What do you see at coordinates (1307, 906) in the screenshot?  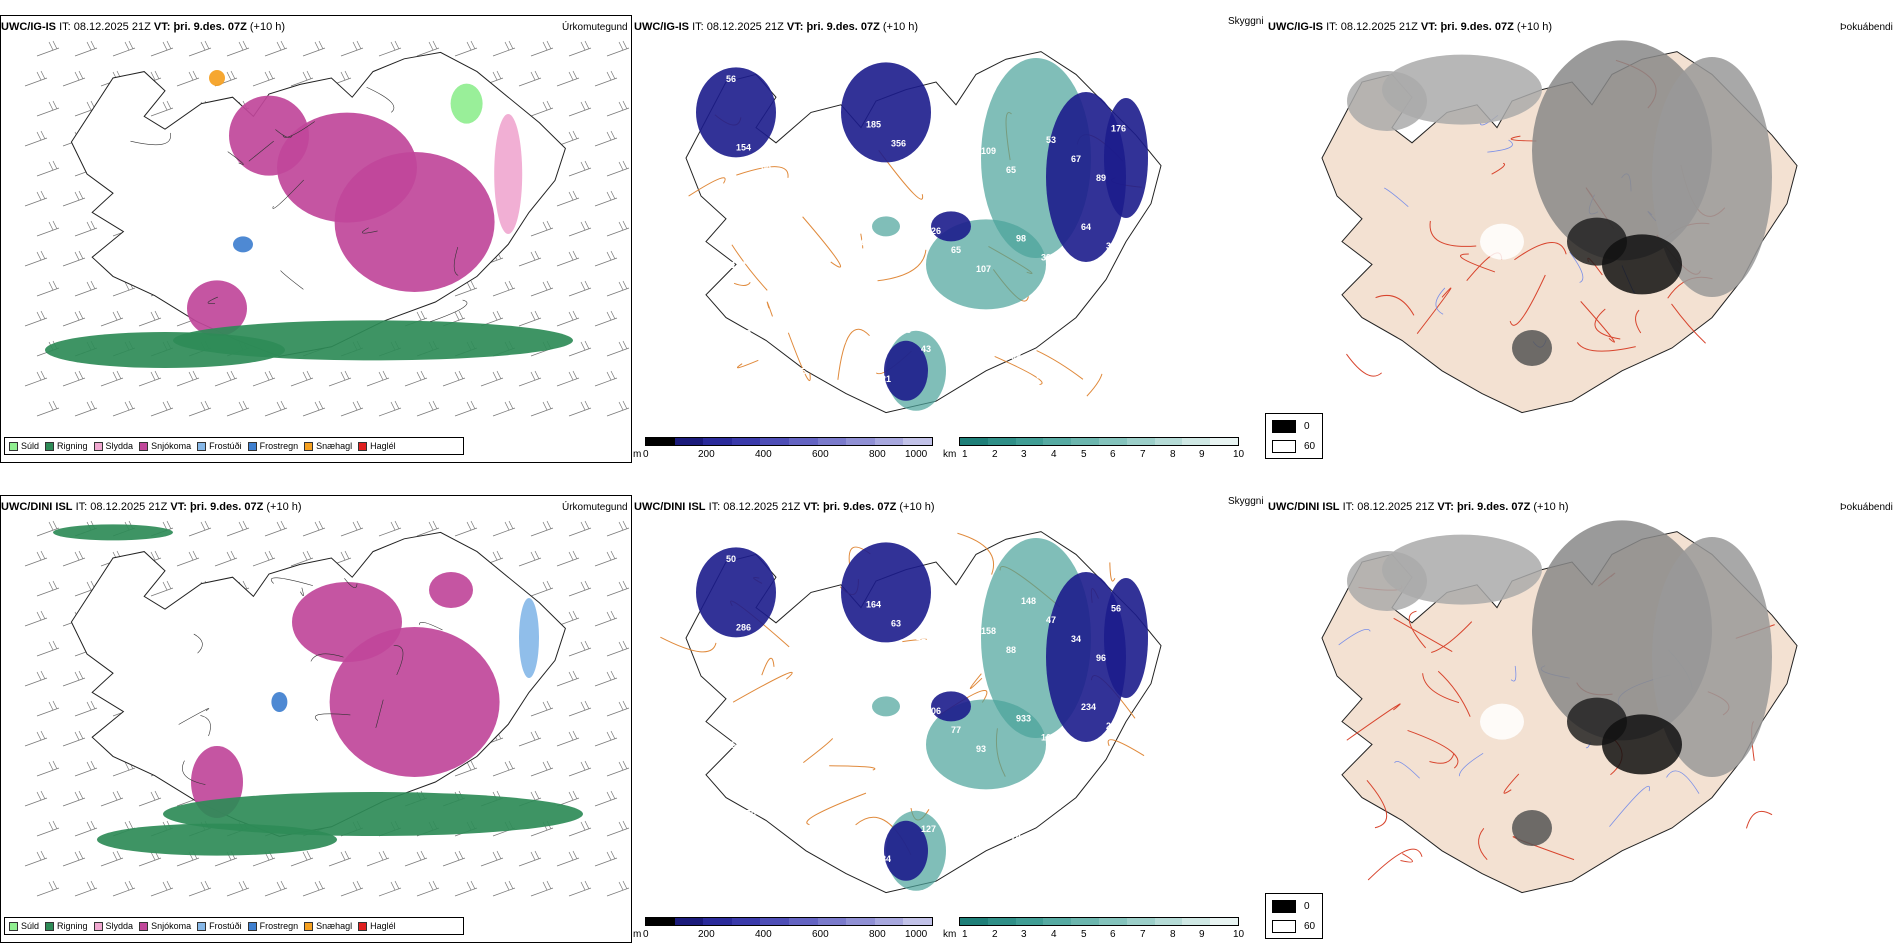 I see `fog-legend-top-label: 0` at bounding box center [1307, 906].